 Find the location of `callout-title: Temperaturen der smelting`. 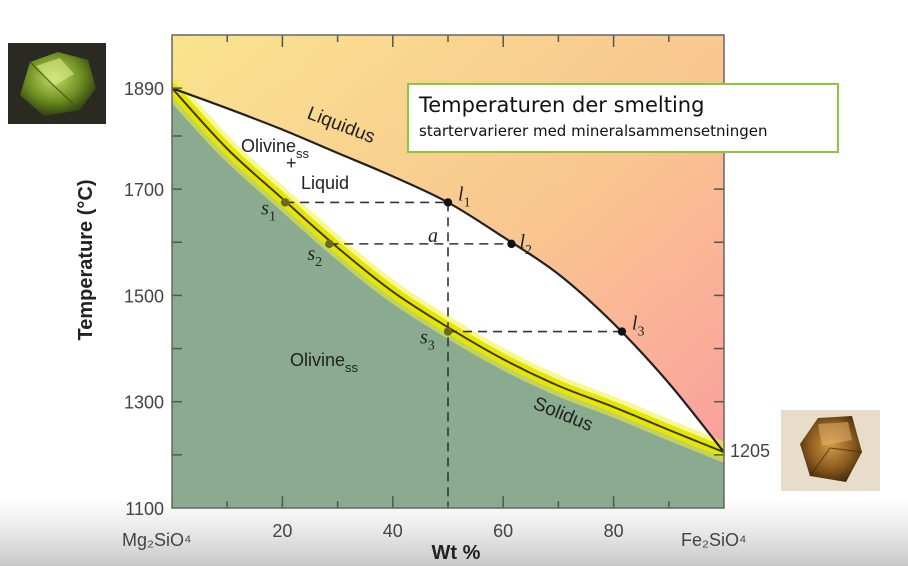

callout-title: Temperaturen der smelting is located at coordinates (562, 105).